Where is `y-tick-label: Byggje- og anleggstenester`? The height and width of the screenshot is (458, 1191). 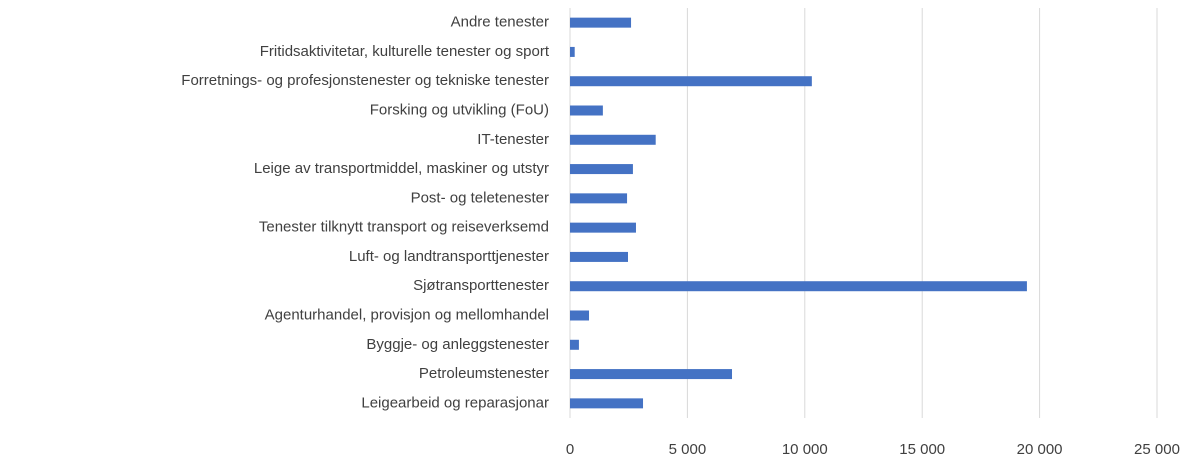
y-tick-label: Byggje- og anleggstenester is located at coordinates (457, 344).